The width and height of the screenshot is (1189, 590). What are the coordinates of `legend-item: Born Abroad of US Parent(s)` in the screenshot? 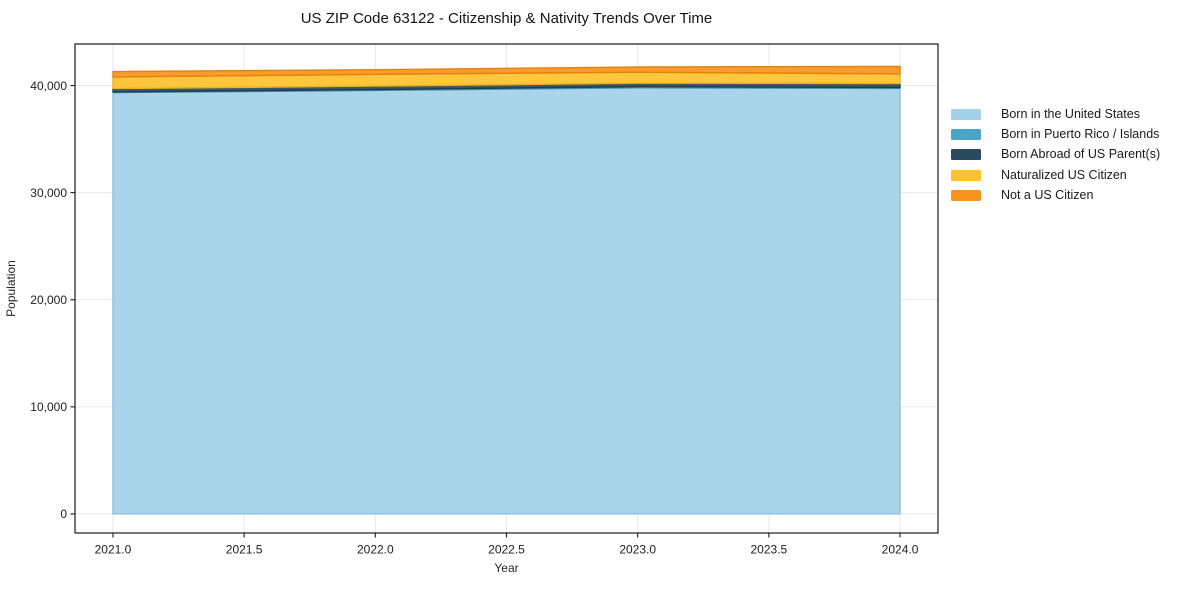 It's located at (1055, 155).